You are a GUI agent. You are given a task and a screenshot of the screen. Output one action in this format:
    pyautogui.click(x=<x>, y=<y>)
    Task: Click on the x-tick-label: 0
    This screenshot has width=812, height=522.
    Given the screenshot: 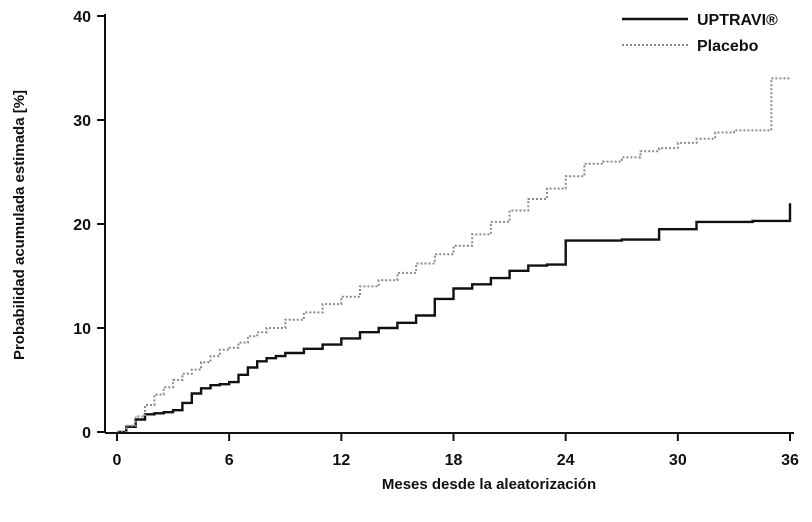 What is the action you would take?
    pyautogui.click(x=117, y=460)
    